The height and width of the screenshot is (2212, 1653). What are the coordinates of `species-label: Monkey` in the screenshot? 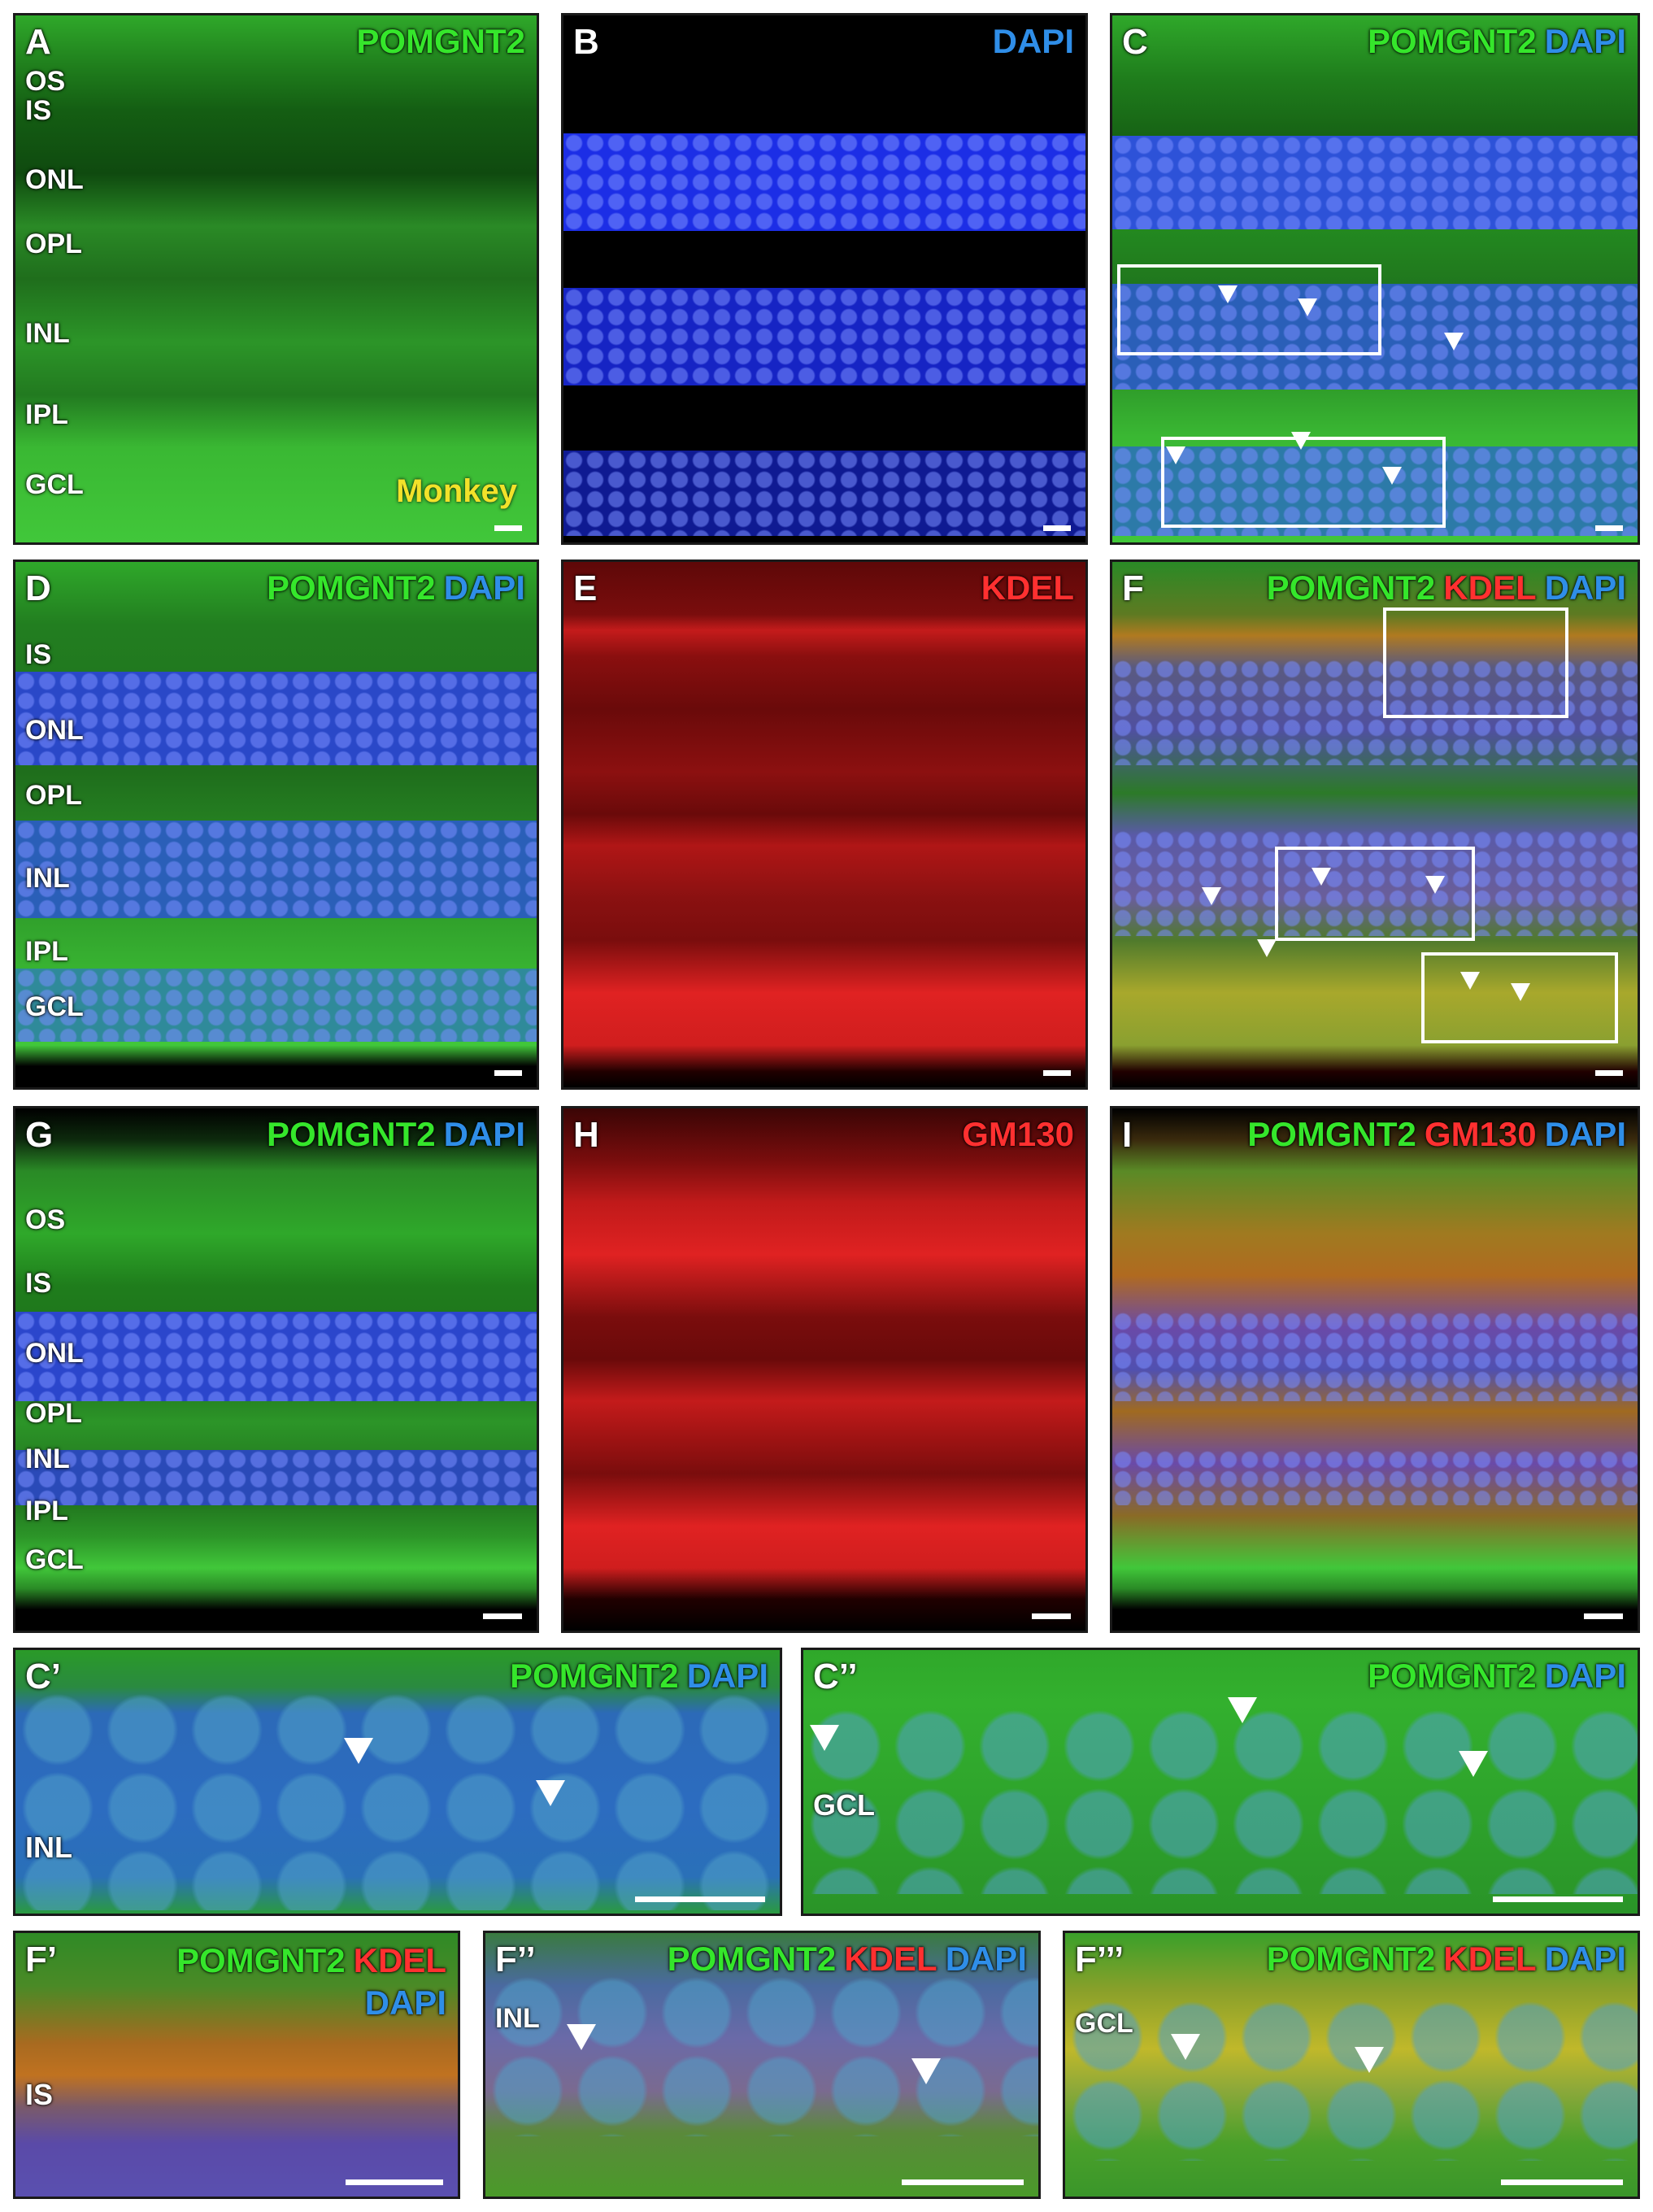 It's located at (456, 491).